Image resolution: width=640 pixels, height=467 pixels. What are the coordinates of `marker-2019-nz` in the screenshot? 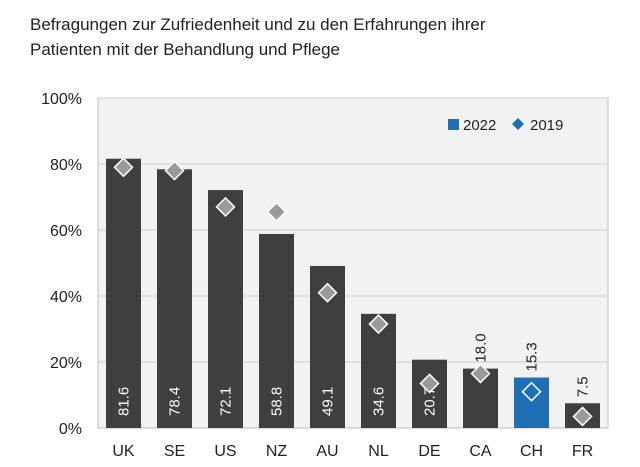 It's located at (276, 211).